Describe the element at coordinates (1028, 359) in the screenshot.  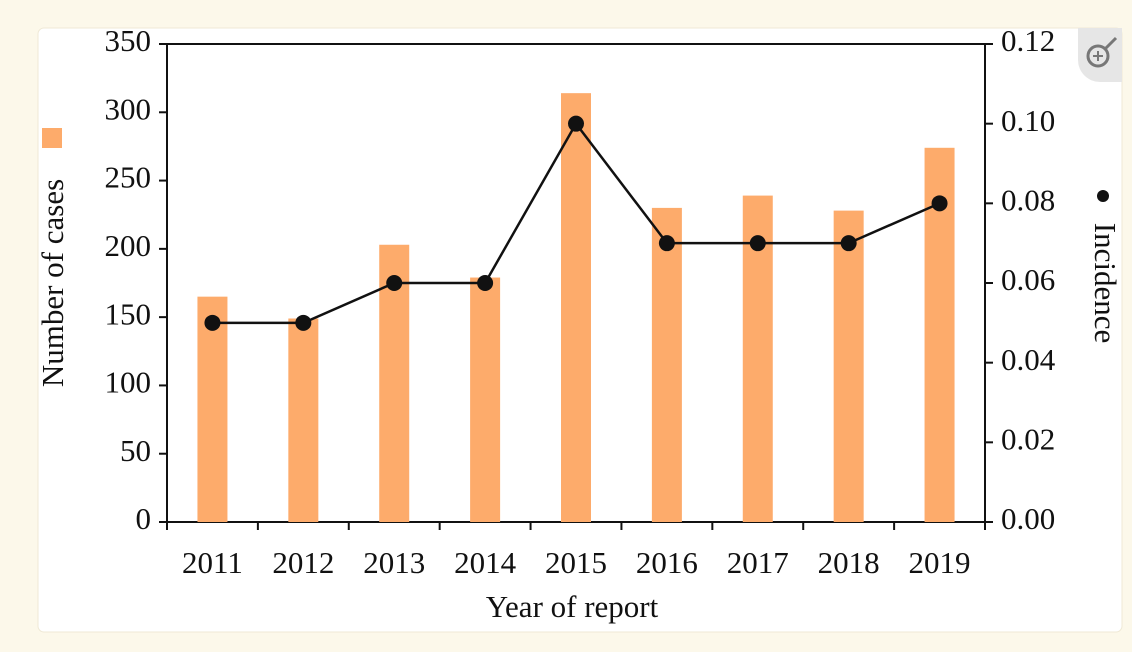
I see `y2-tick-label: 0.04` at that location.